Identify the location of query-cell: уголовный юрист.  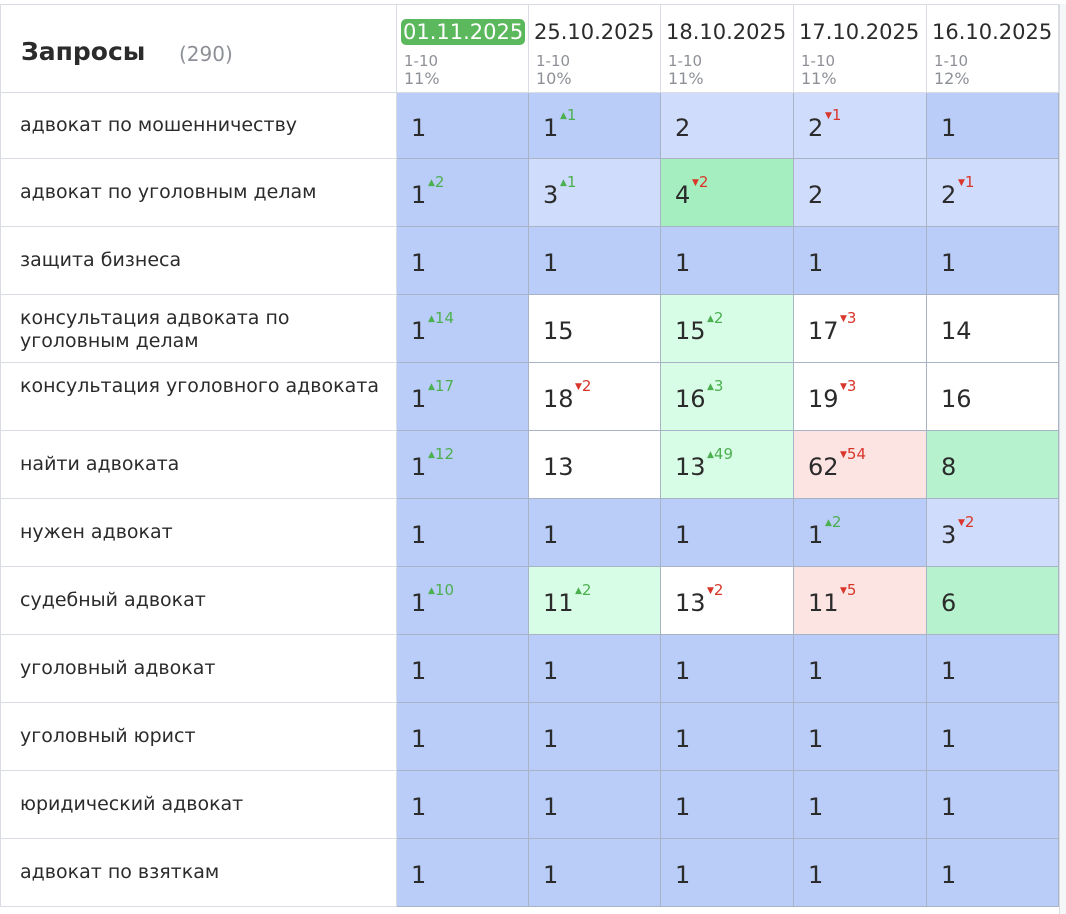
(198, 737).